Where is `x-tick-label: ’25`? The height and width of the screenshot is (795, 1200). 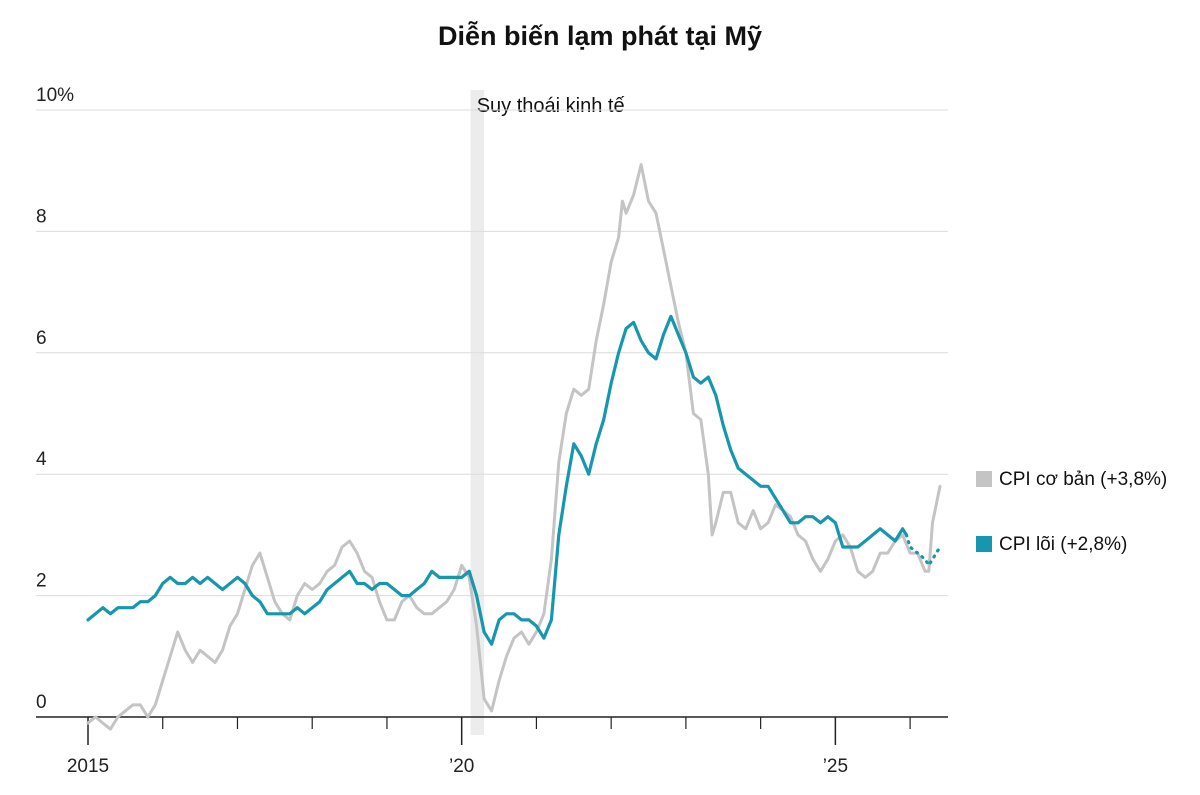 x-tick-label: ’25 is located at coordinates (835, 766).